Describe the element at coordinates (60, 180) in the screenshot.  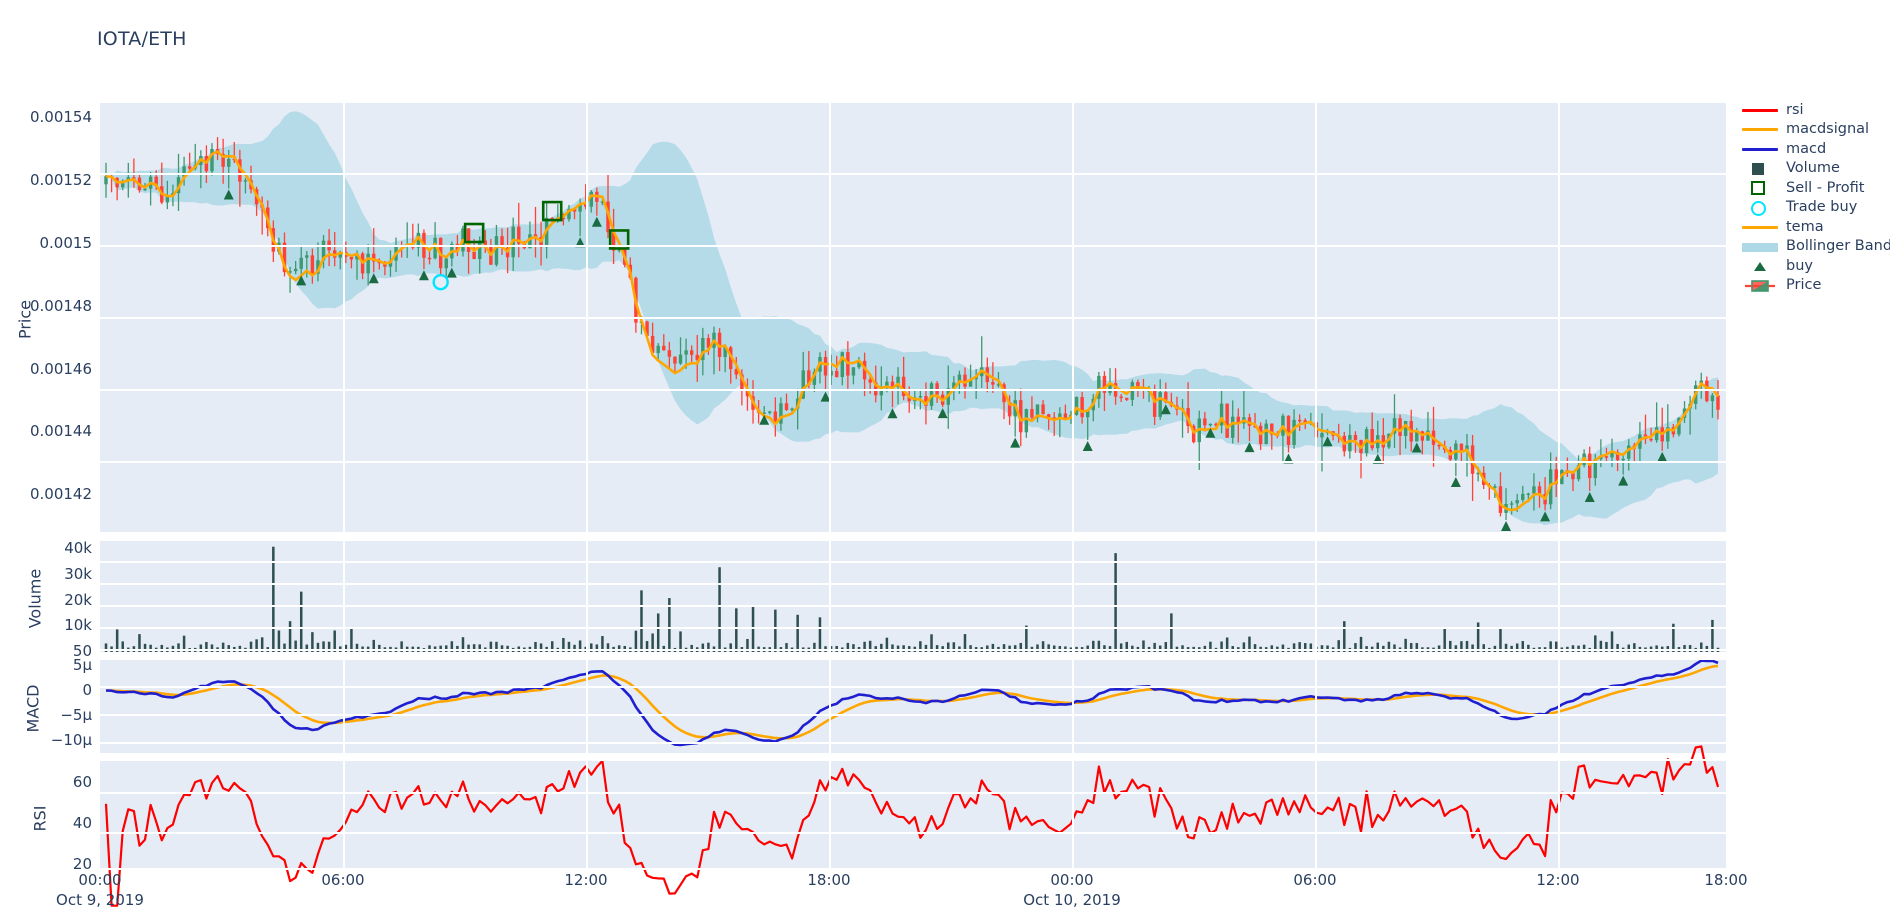
I see `y-tick-price-1: 0.00152` at that location.